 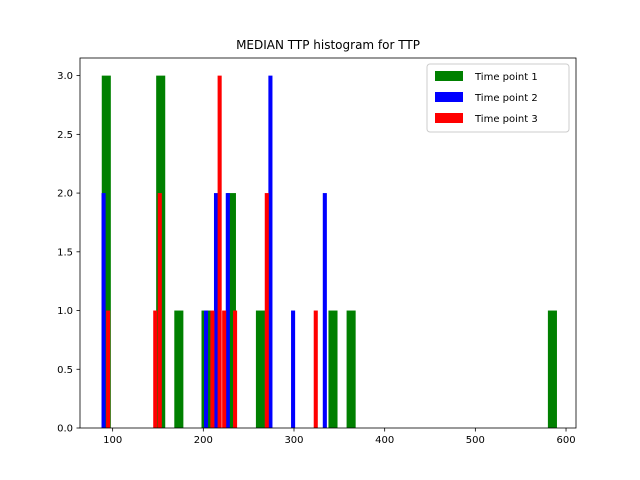 What do you see at coordinates (328, 45) in the screenshot?
I see `chart-title: MEDIAN TTP histogram for TTP` at bounding box center [328, 45].